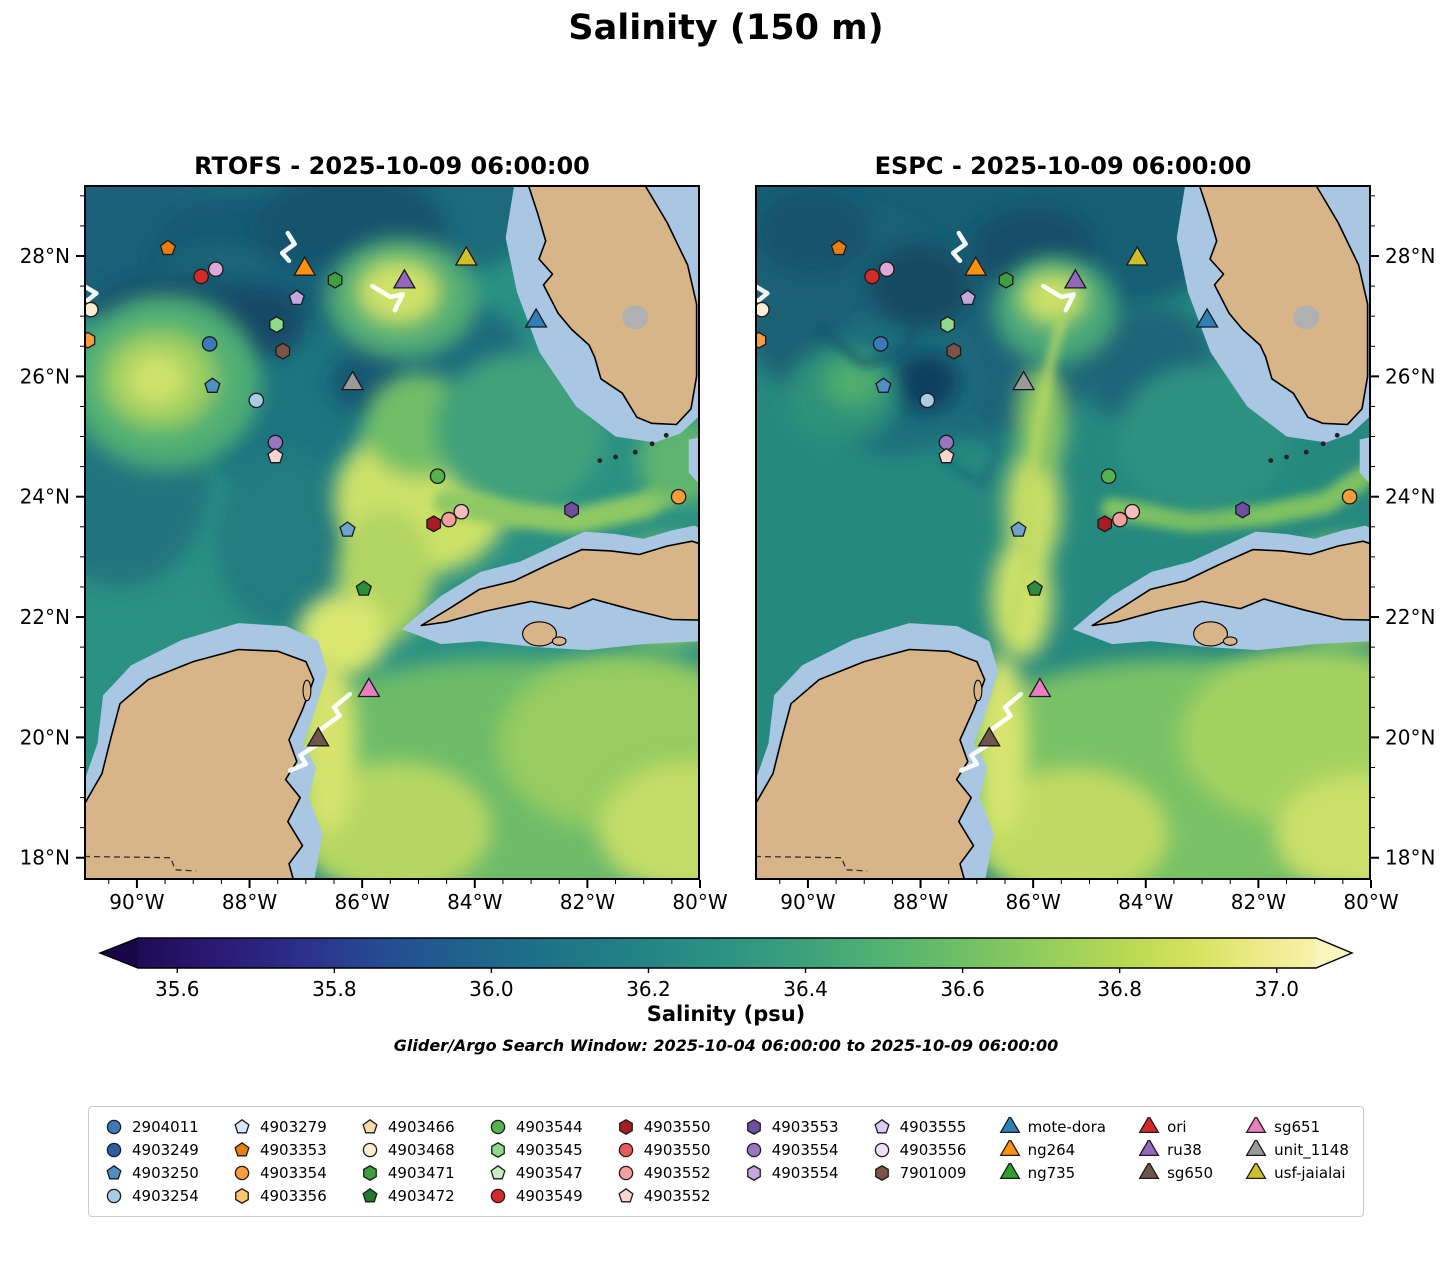 Image resolution: width=1452 pixels, height=1264 pixels. Describe the element at coordinates (474, 902) in the screenshot. I see `x-tick-label: 84°W` at that location.